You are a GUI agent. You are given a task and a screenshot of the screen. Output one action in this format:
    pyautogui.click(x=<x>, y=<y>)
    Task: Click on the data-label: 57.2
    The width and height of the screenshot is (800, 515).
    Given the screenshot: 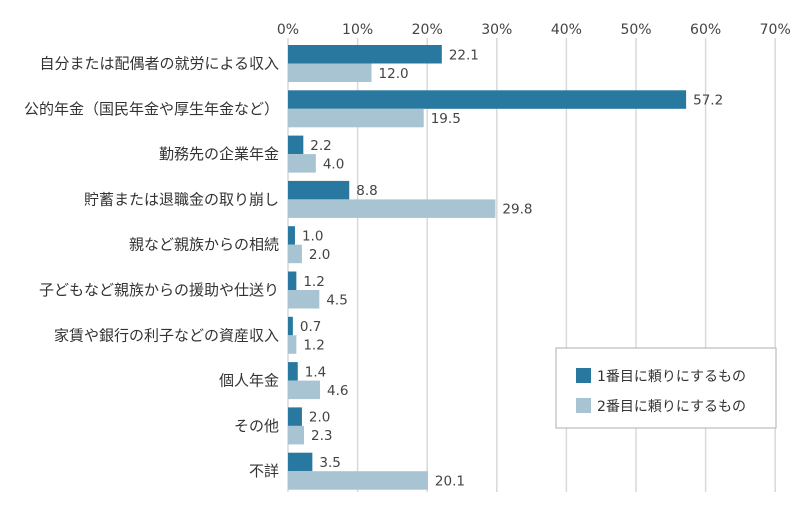 What is the action you would take?
    pyautogui.click(x=708, y=101)
    